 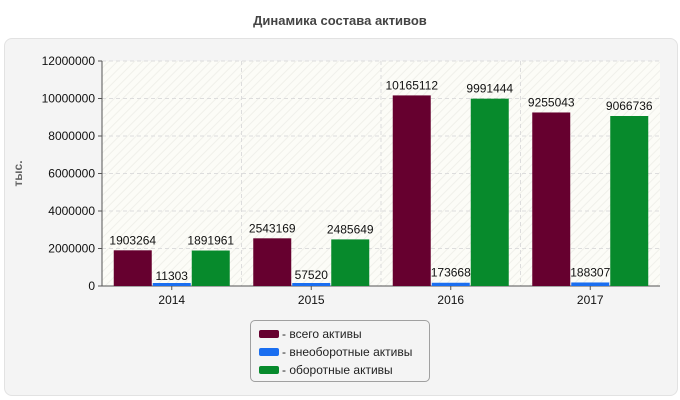 What do you see at coordinates (69, 99) in the screenshot?
I see `y-tick-label: 10000000` at bounding box center [69, 99].